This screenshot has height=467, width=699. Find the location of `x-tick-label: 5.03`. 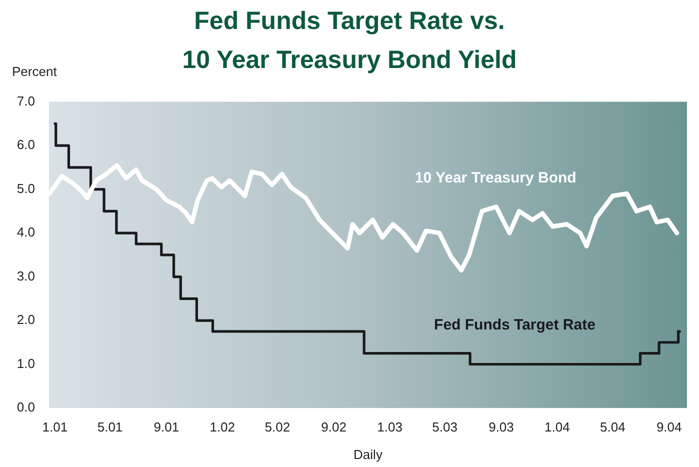

x-tick-label: 5.03 is located at coordinates (445, 426).